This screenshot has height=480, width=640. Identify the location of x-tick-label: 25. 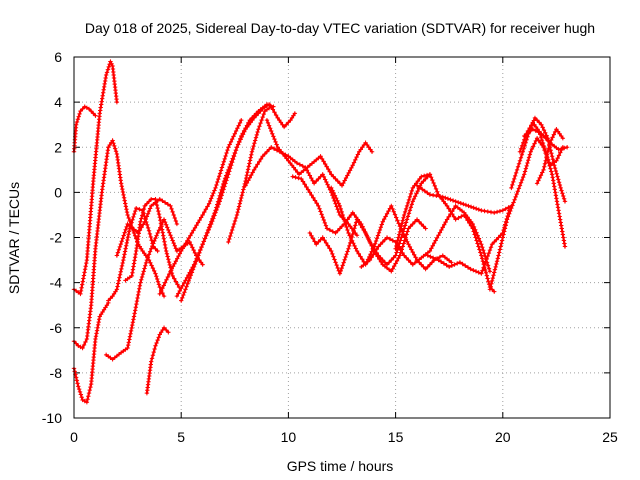
(610, 437).